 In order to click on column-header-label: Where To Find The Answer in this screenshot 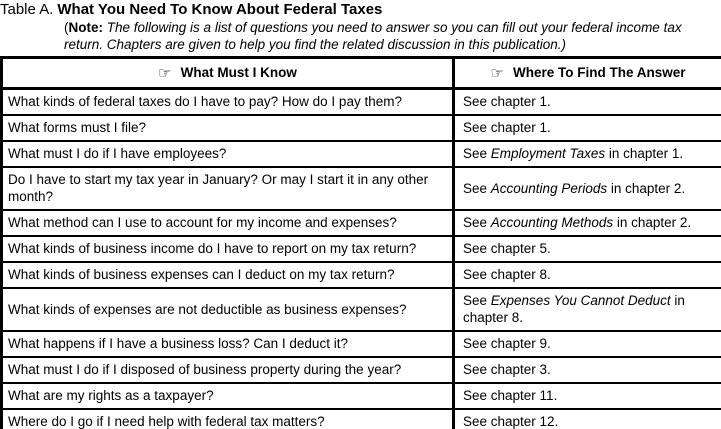, I will do `click(599, 72)`.